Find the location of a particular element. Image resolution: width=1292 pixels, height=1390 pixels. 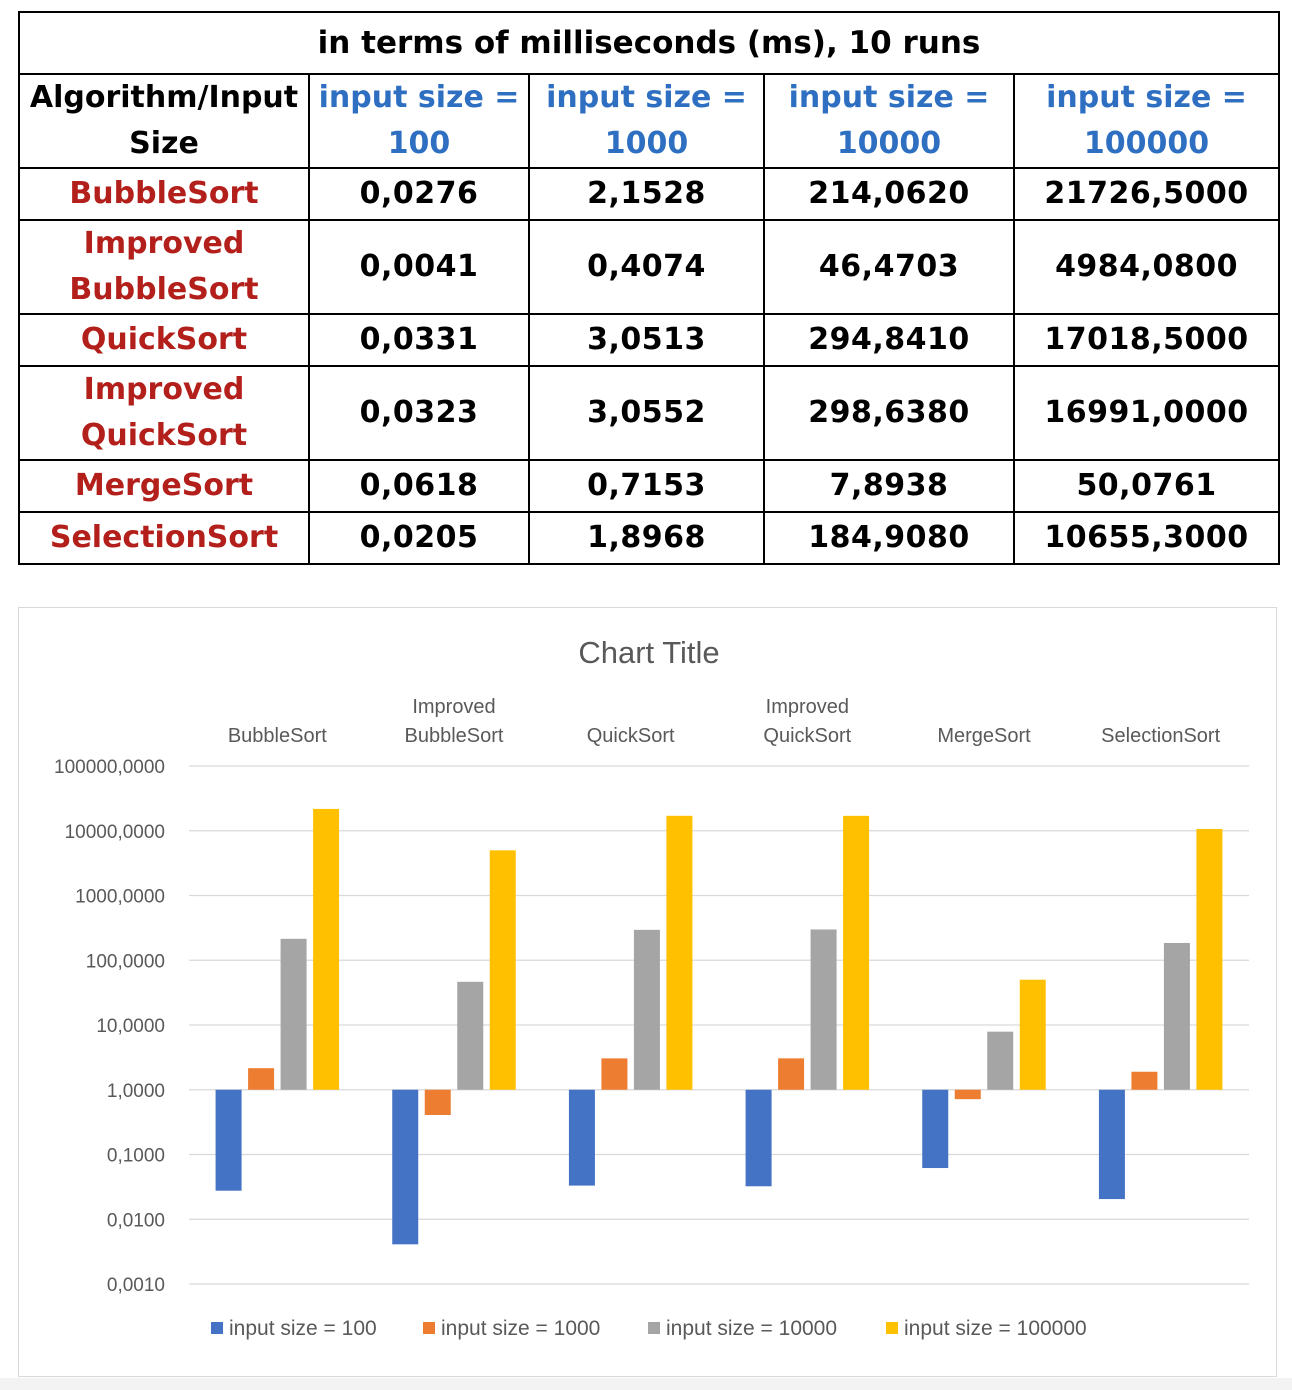

algorithm-name-line: MergeSort is located at coordinates (164, 485).